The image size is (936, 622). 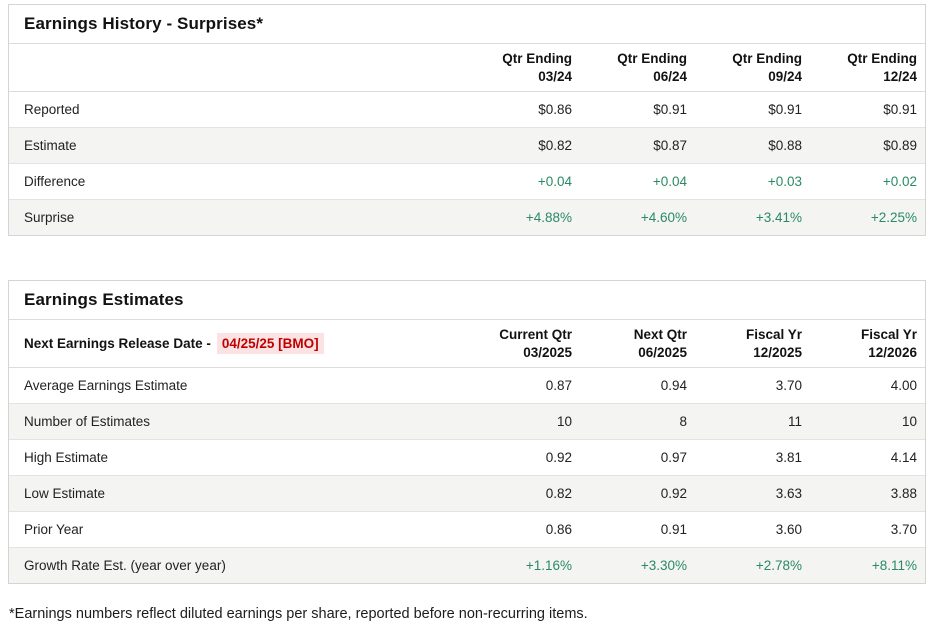 What do you see at coordinates (637, 458) in the screenshot?
I see `cell-value: 0.97` at bounding box center [637, 458].